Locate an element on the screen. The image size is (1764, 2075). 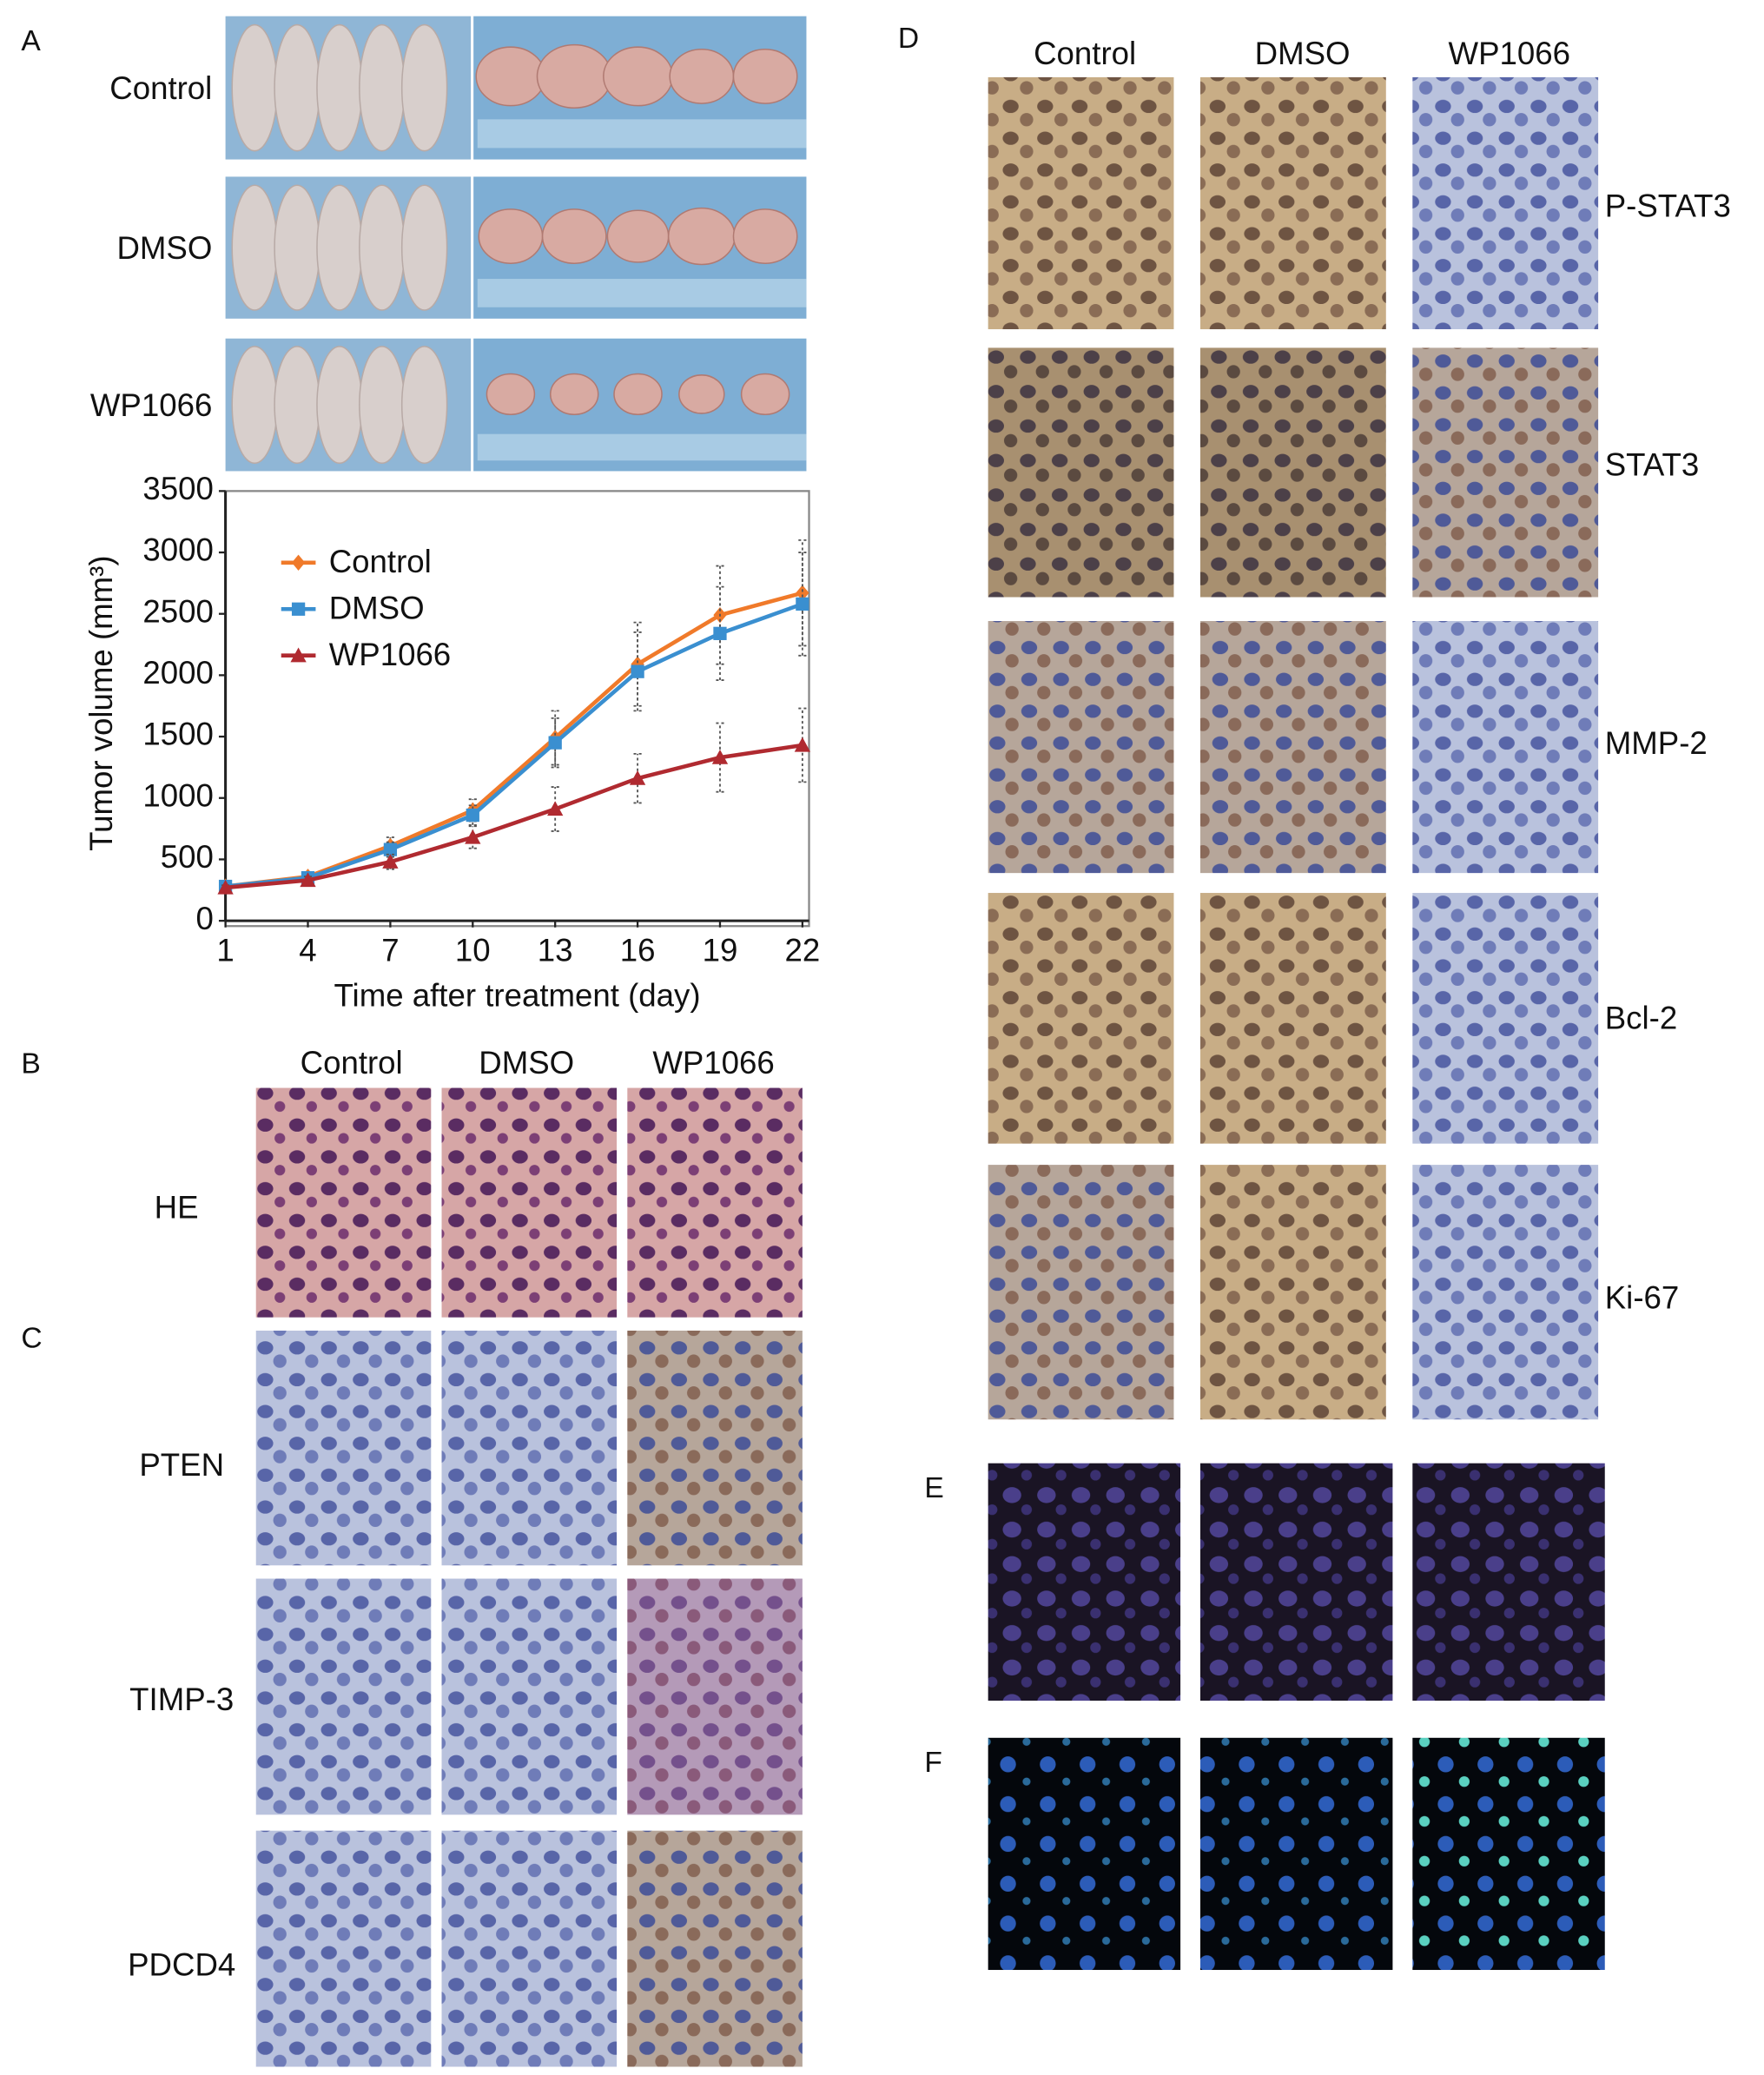
x-tick-label: 1 is located at coordinates (225, 950).